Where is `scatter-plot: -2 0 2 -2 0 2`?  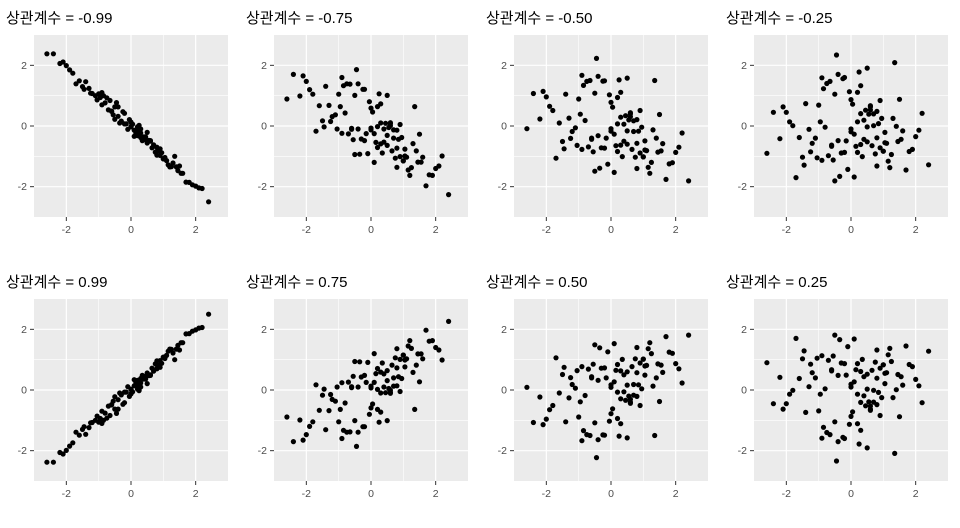 scatter-plot: -2 0 2 -2 0 2 is located at coordinates (363, 135).